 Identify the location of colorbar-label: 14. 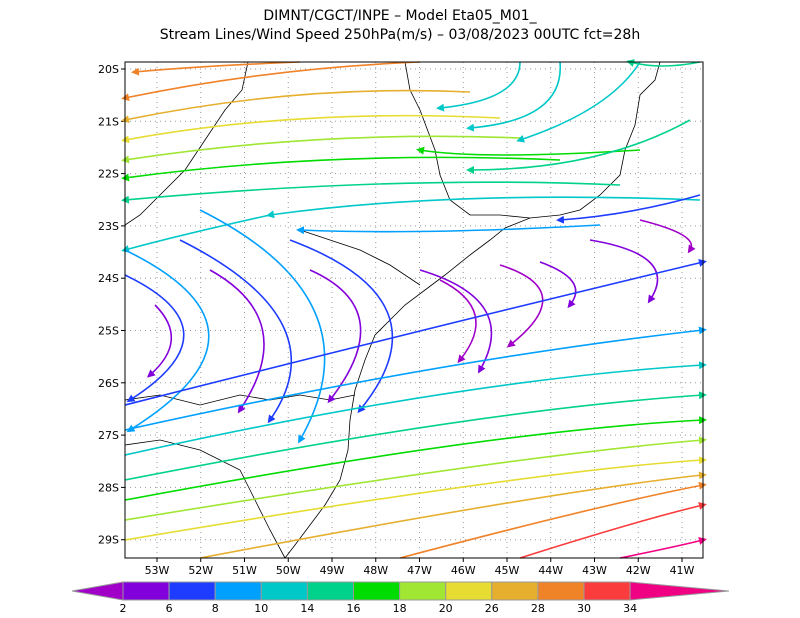
(307, 608).